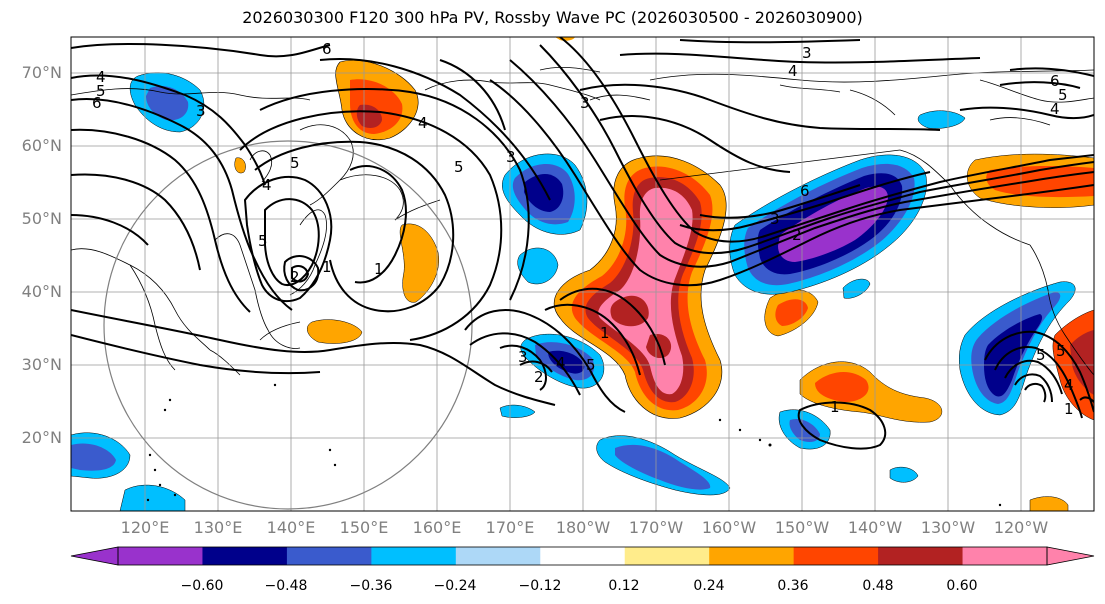 The image size is (1105, 604). I want to click on lat-label: 20°N, so click(42, 437).